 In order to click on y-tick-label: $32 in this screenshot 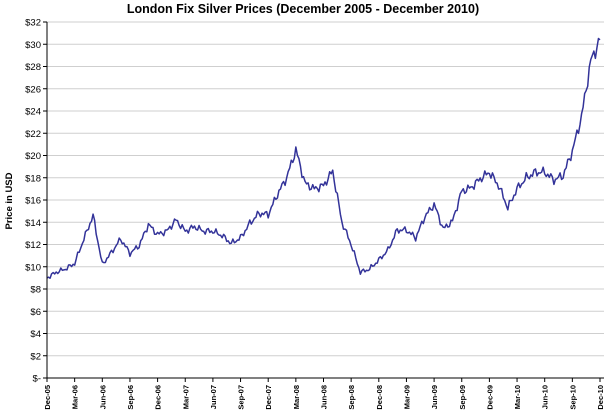, I will do `click(33, 23)`.